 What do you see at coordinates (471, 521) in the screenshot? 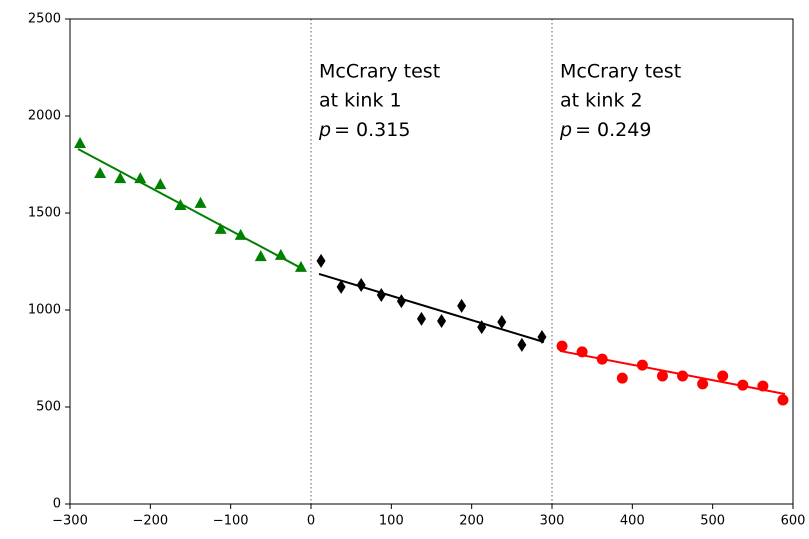
I see `x-tick-label: 200` at bounding box center [471, 521].